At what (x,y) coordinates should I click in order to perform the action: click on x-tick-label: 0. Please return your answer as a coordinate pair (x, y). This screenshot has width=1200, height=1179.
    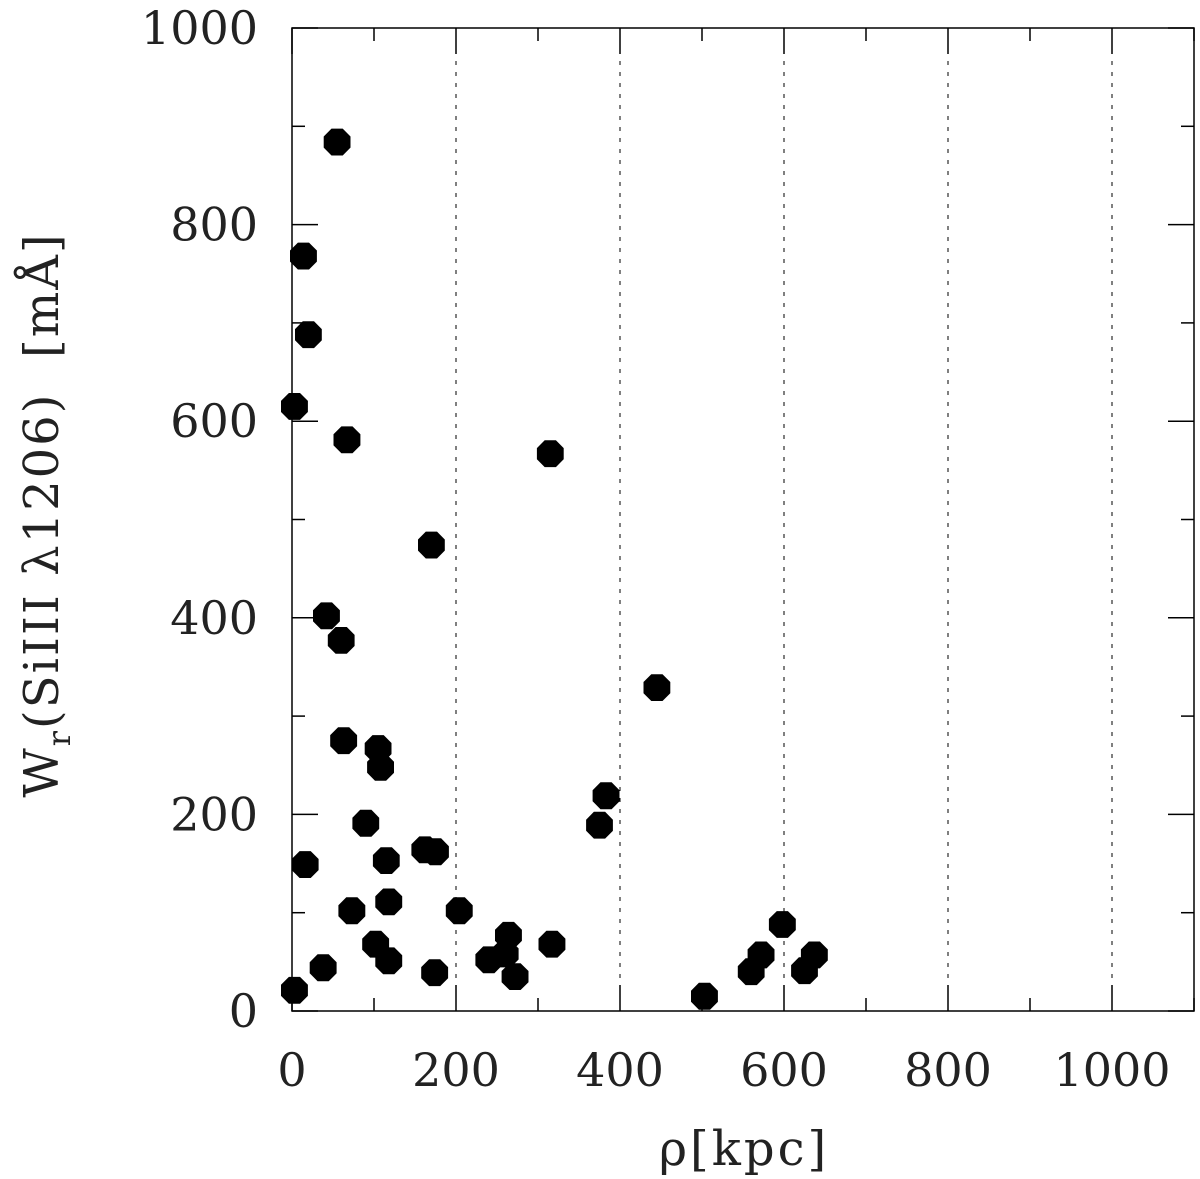
    Looking at the image, I should click on (291, 1070).